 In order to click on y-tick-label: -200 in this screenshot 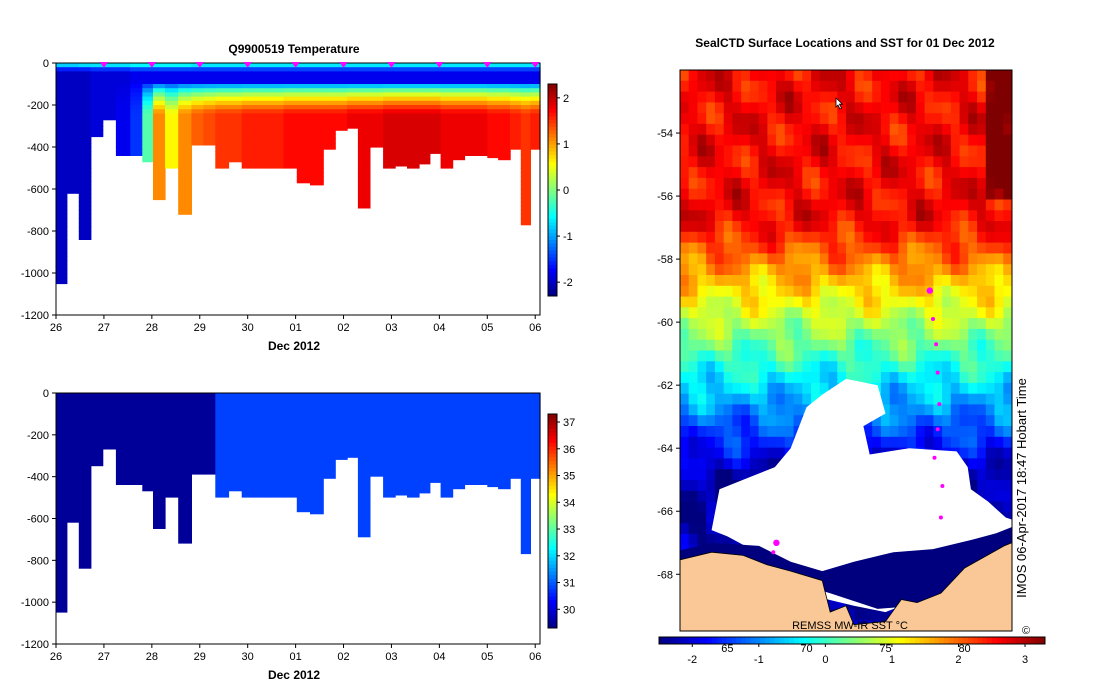, I will do `click(38, 106)`.